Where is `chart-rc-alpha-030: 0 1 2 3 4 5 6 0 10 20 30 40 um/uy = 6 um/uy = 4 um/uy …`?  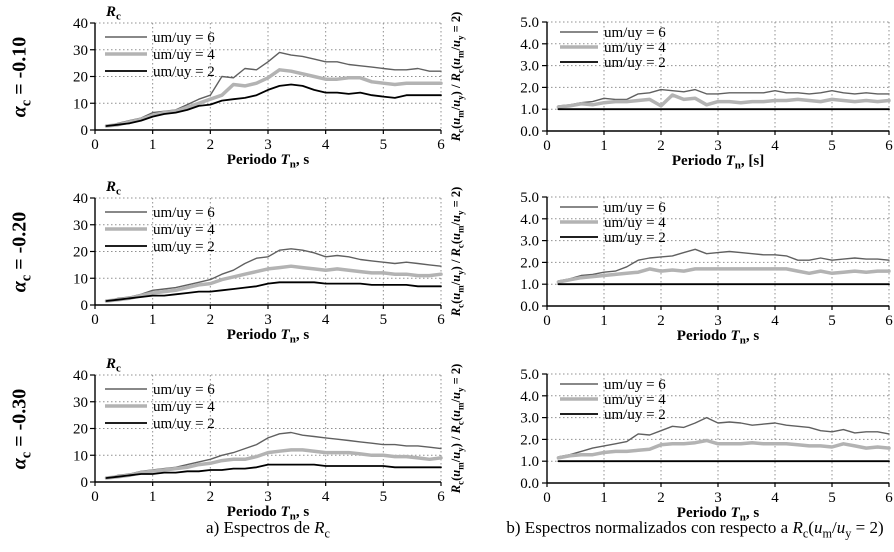
chart-rc-alpha-030: 0 1 2 3 4 5 6 0 10 20 30 40 um/uy = 6 um/uy = 4 um/uy … is located at coordinates (248, 439).